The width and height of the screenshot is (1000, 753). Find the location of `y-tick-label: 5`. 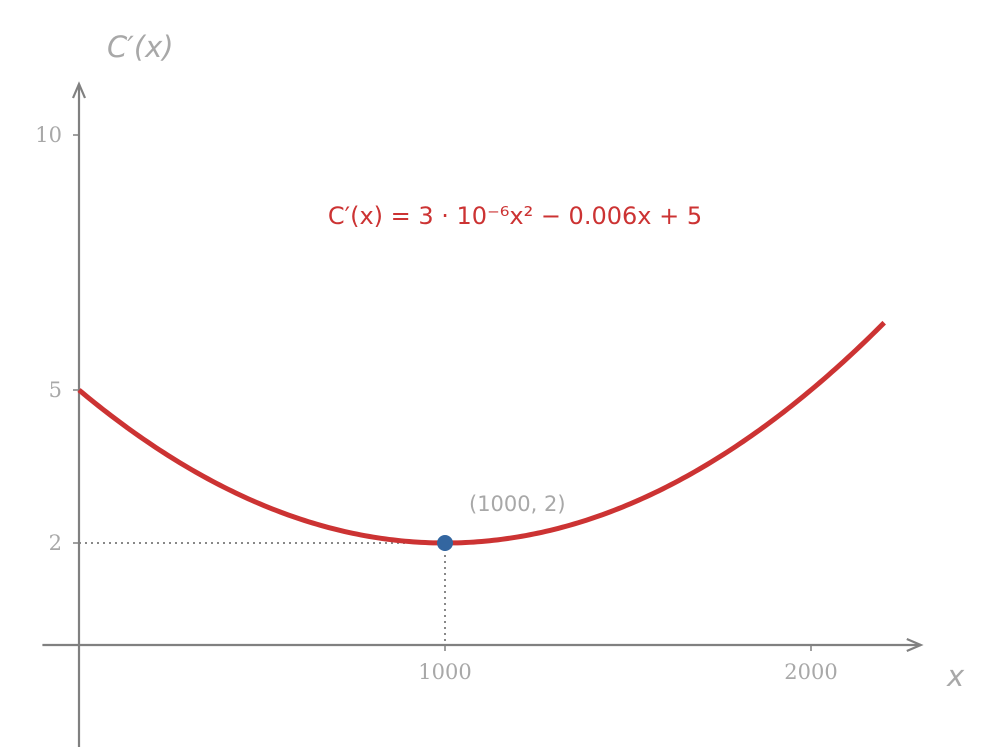

y-tick-label: 5 is located at coordinates (55, 390).